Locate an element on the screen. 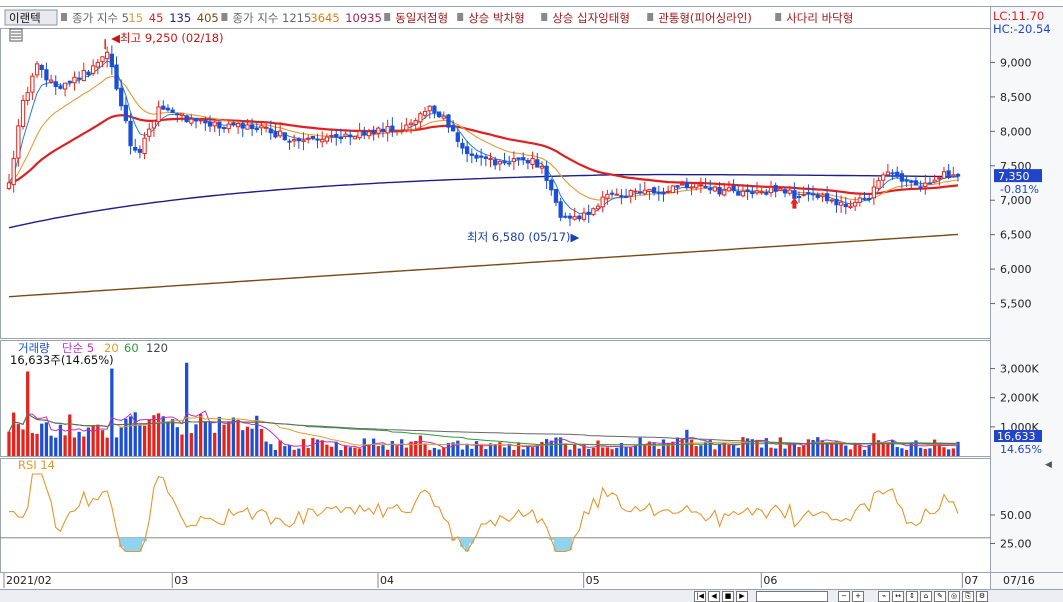 This screenshot has width=1063, height=602. price-axis-label: 7,000 is located at coordinates (1016, 200).